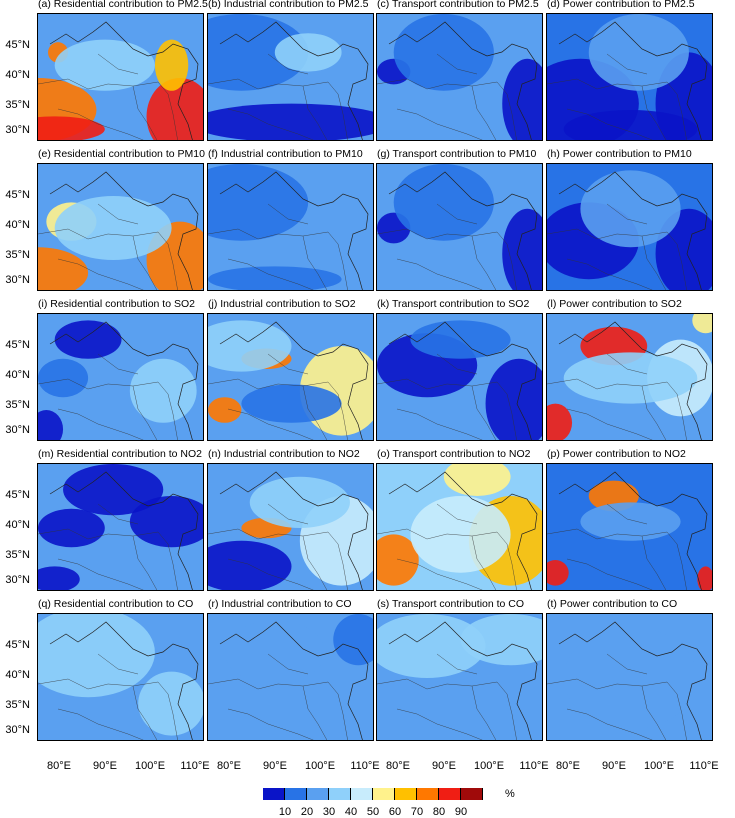  What do you see at coordinates (612, 604) in the screenshot?
I see `panel-title: (t) Power contribution to CO` at bounding box center [612, 604].